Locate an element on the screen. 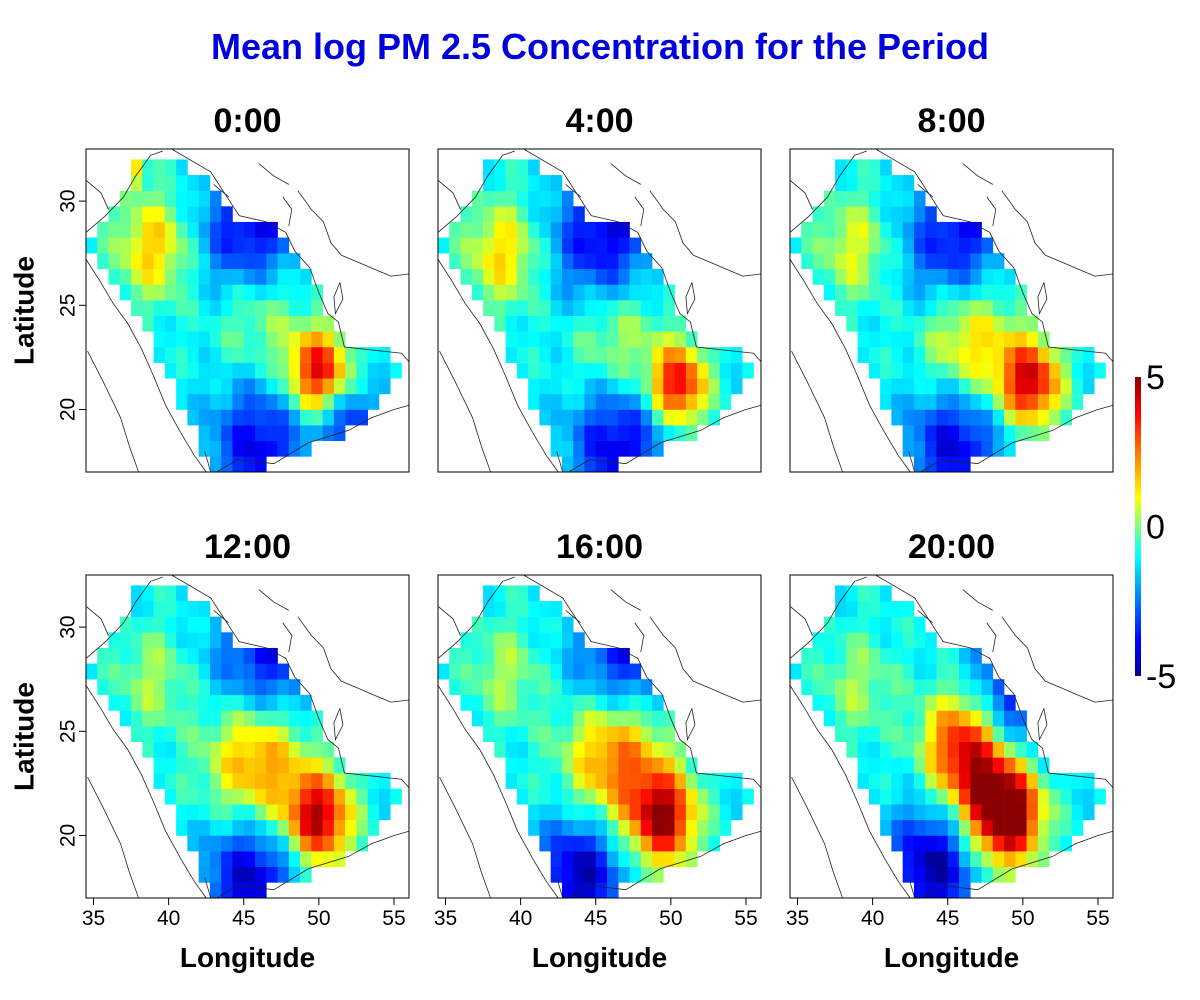  map-outline is located at coordinates (951, 736).